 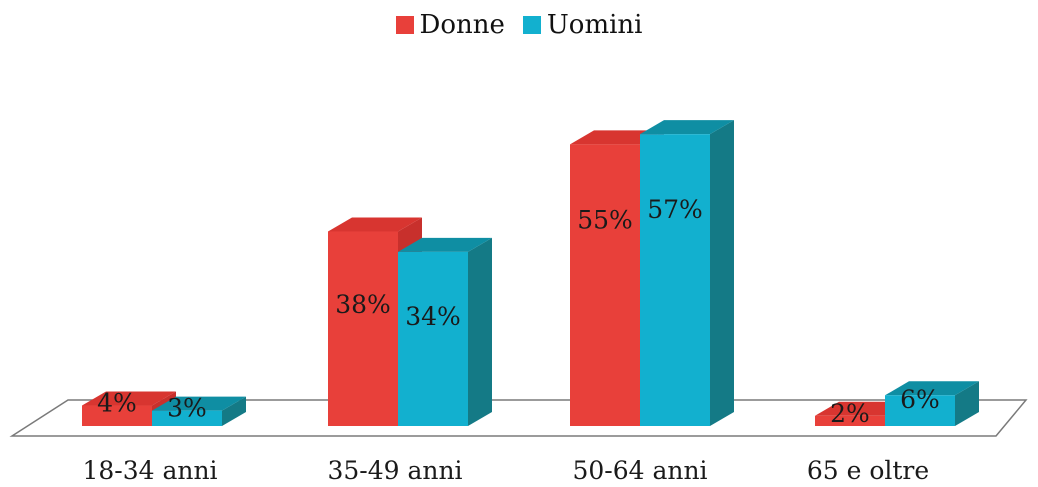 What do you see at coordinates (594, 25) in the screenshot?
I see `legend-label-uomini: Uomini` at bounding box center [594, 25].